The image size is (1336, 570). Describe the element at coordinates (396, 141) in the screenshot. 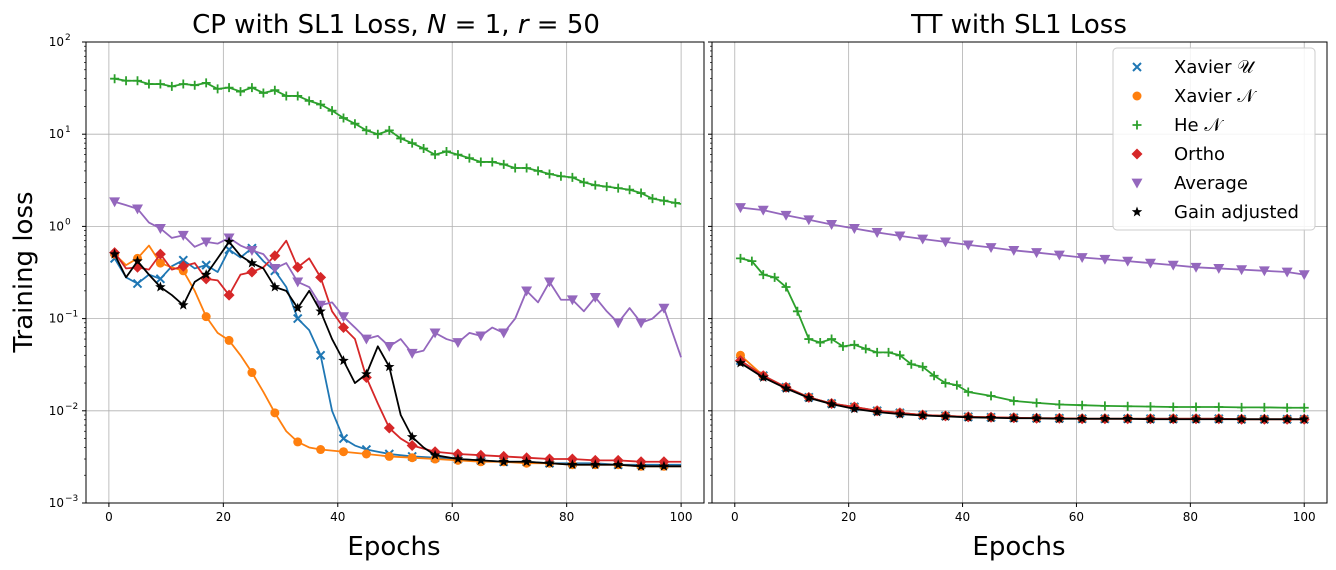

I see `series-he` at that location.